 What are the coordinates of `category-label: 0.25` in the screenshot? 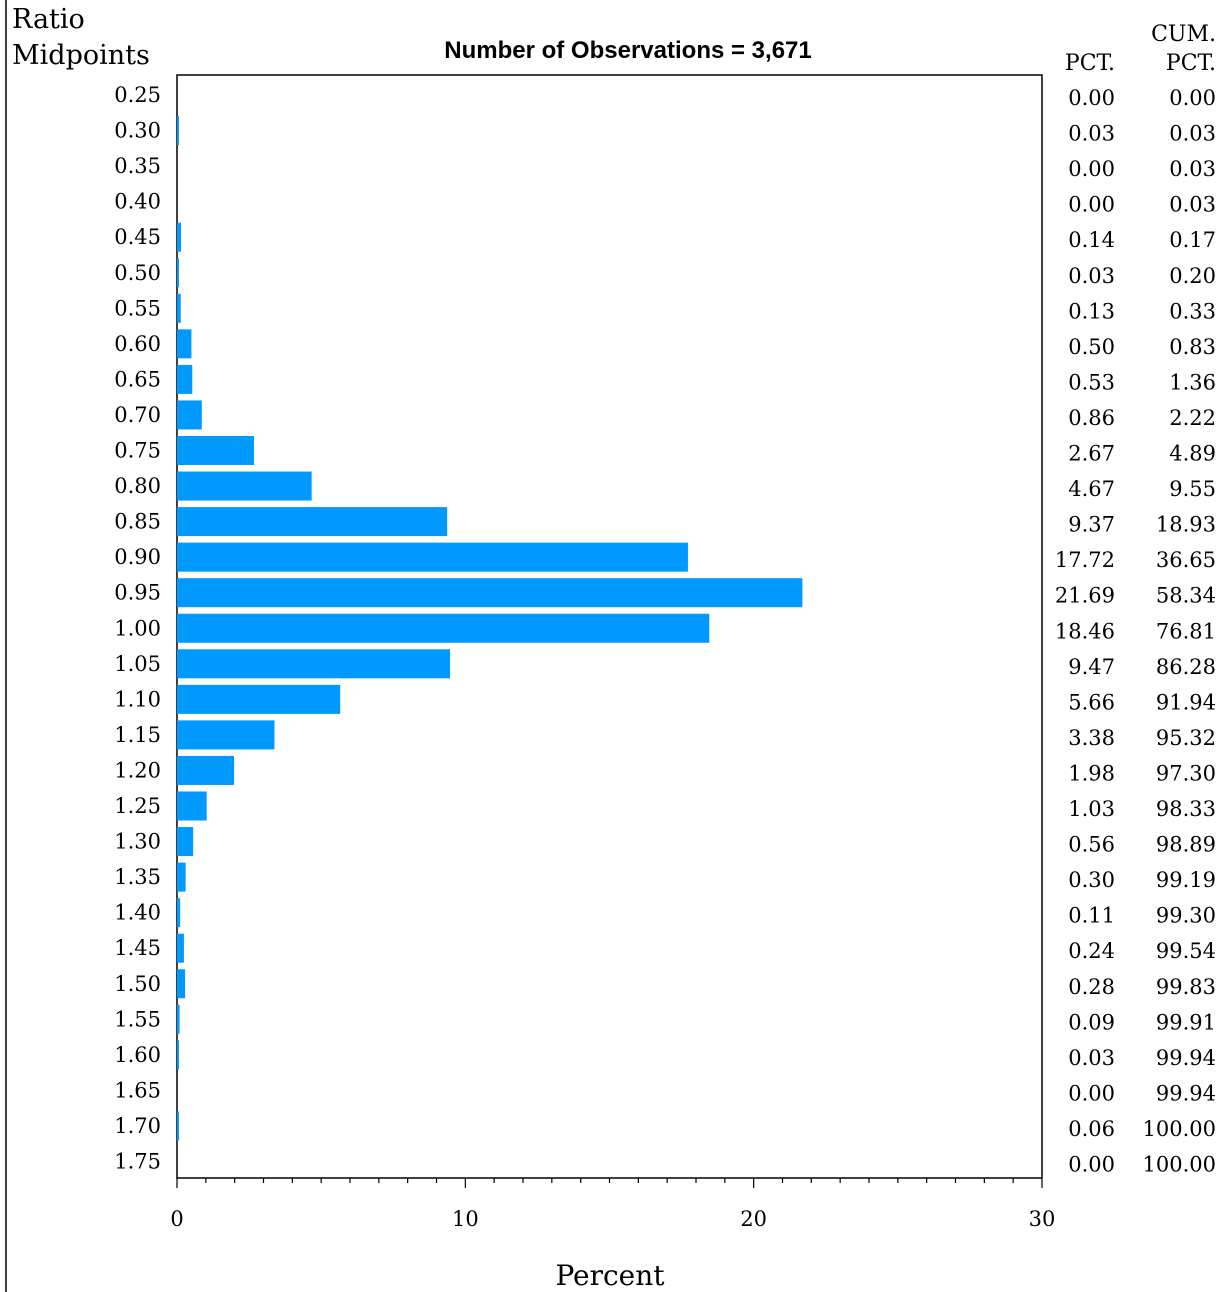 It's located at (137, 95).